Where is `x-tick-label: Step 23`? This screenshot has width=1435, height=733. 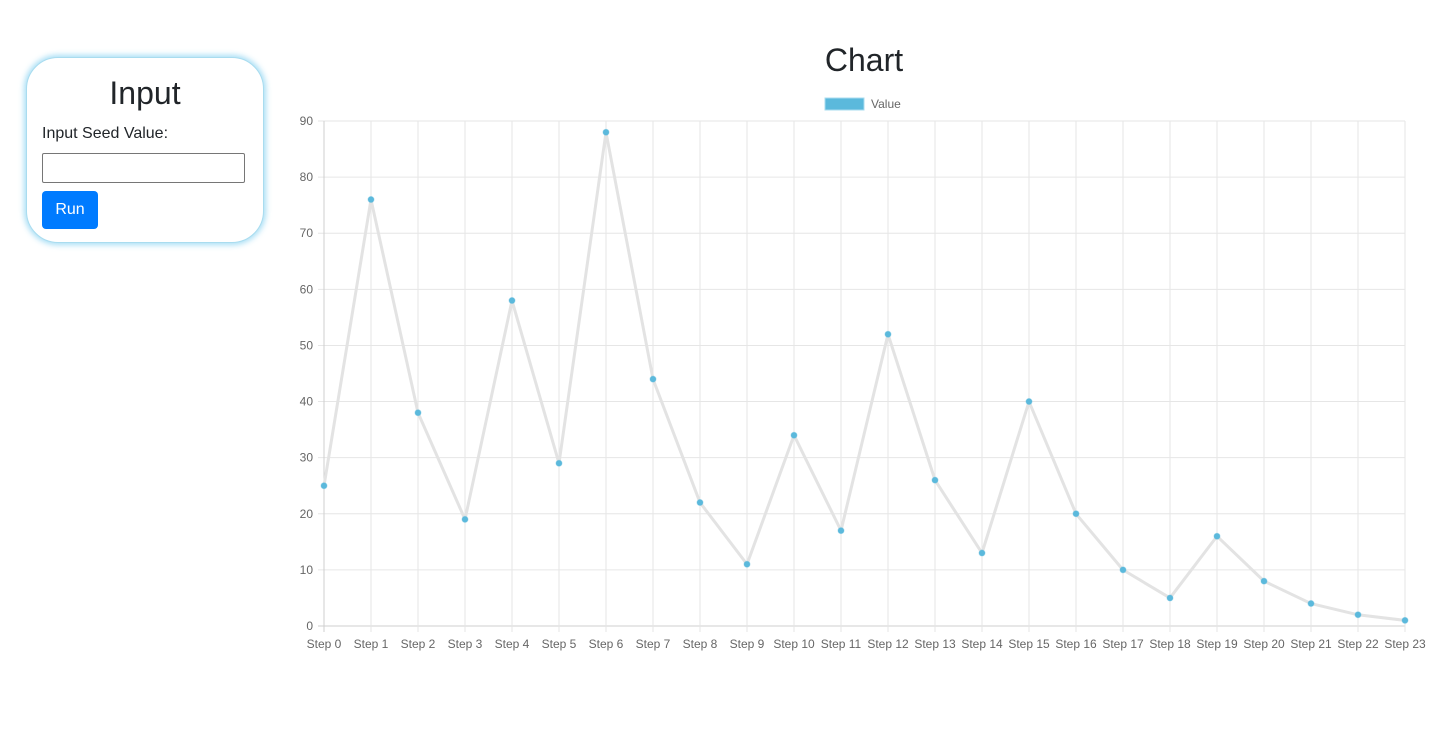 x-tick-label: Step 23 is located at coordinates (1405, 644).